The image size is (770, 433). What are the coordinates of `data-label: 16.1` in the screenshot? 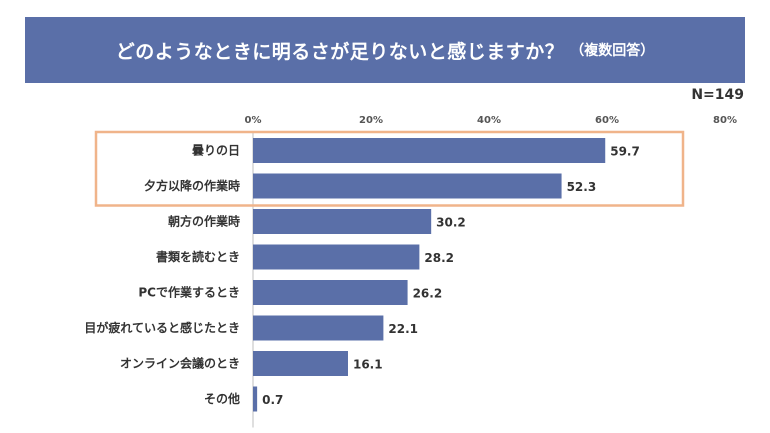 It's located at (368, 365).